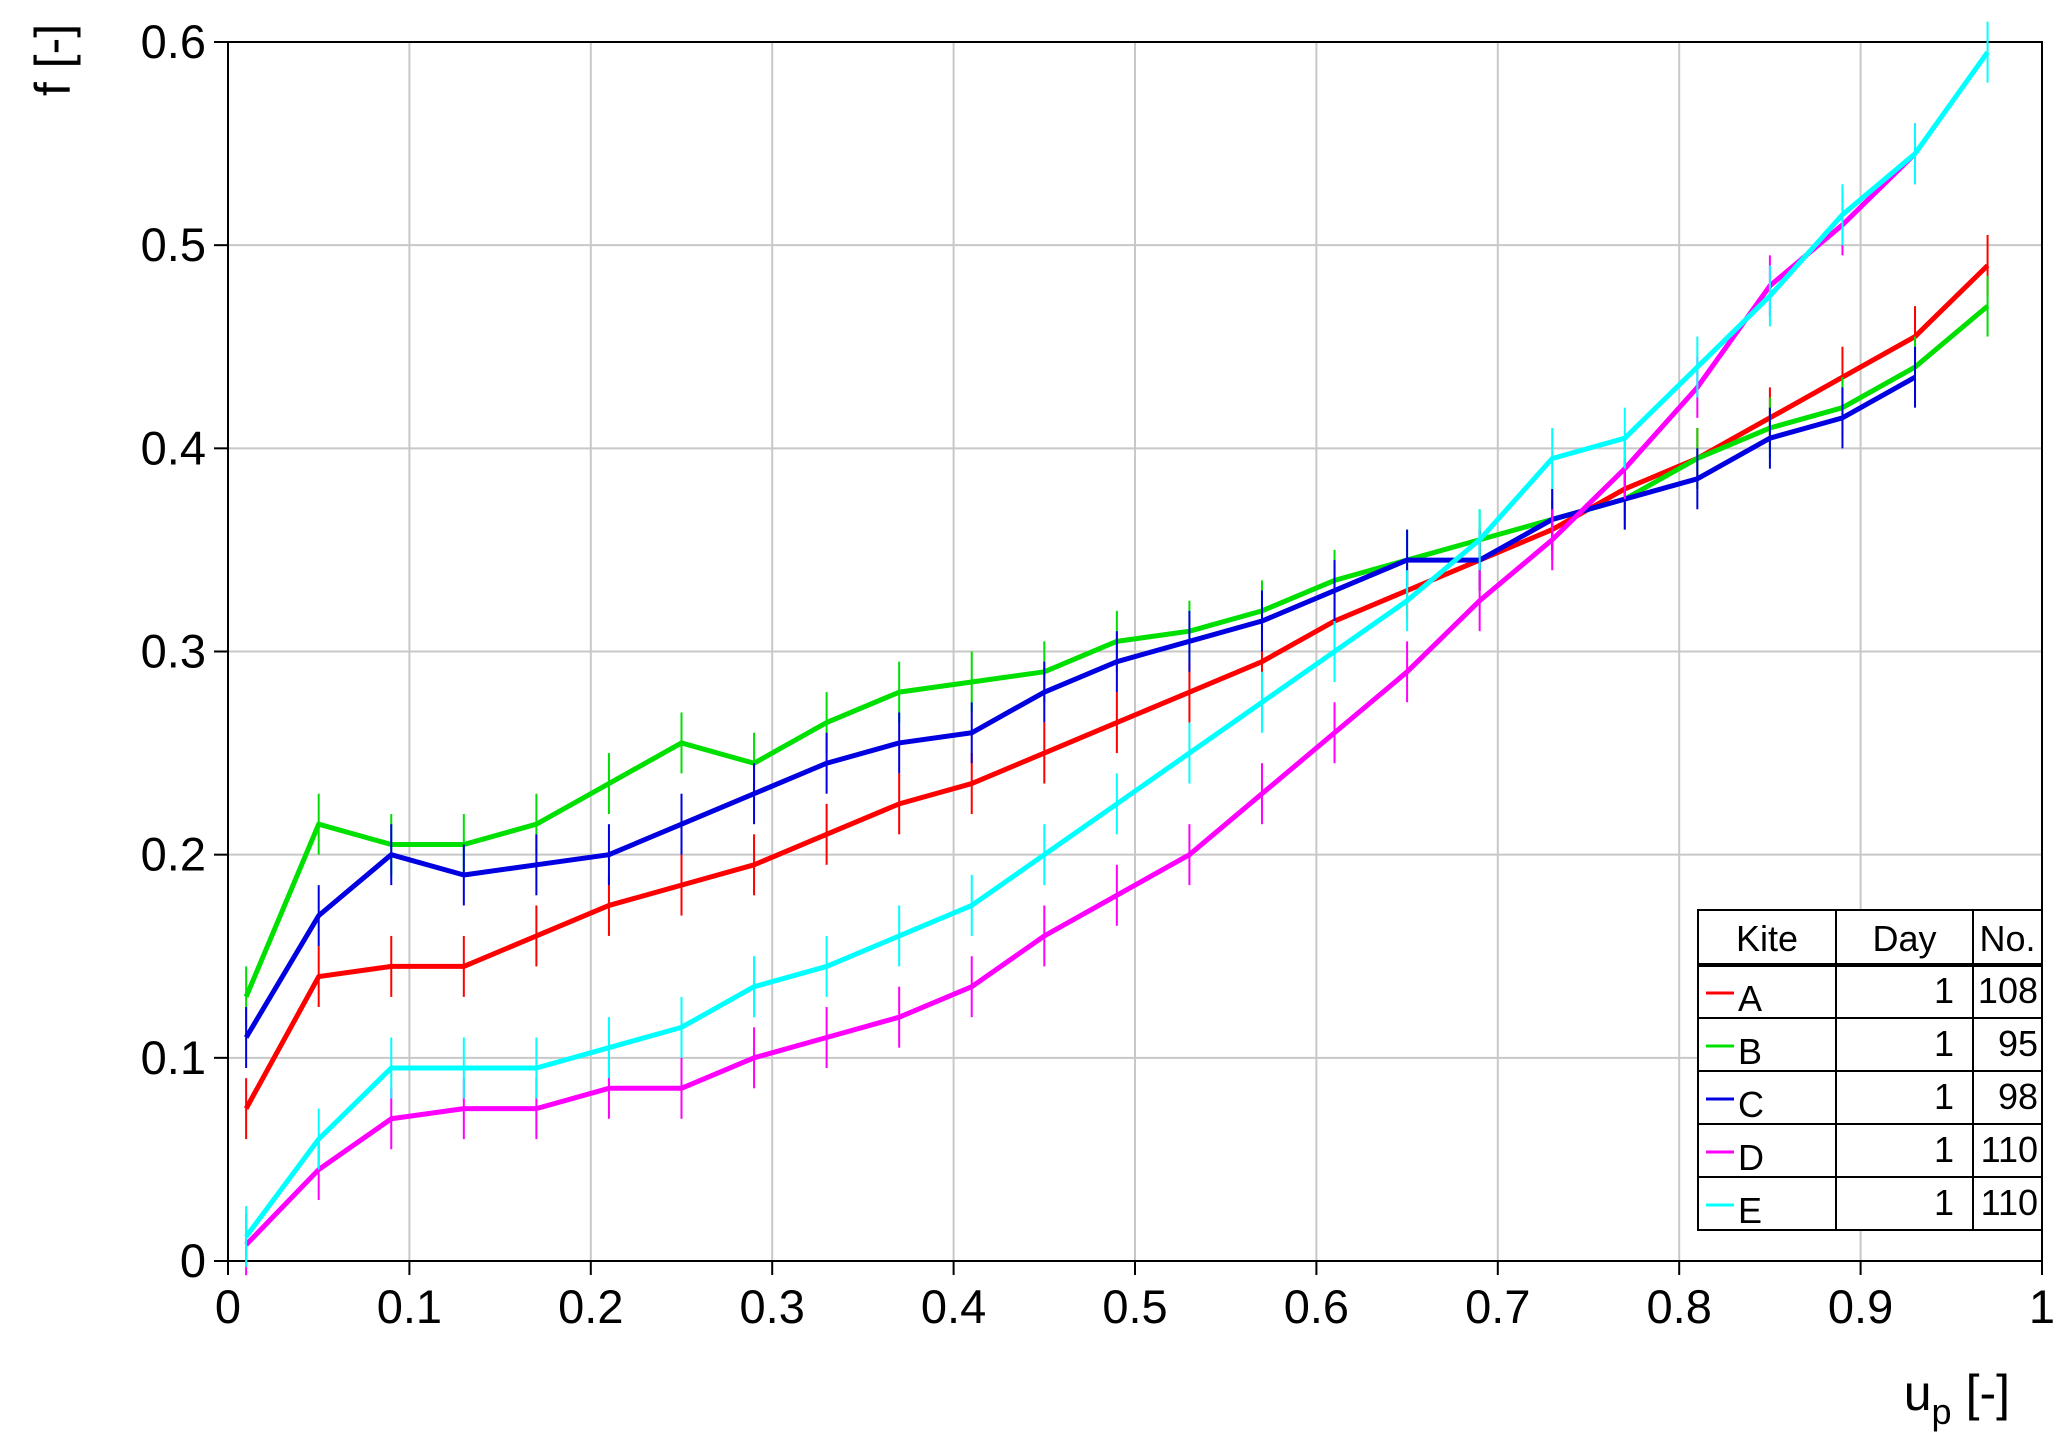 This screenshot has width=2067, height=1454. I want to click on x-tick-label: 0.2, so click(590, 1306).